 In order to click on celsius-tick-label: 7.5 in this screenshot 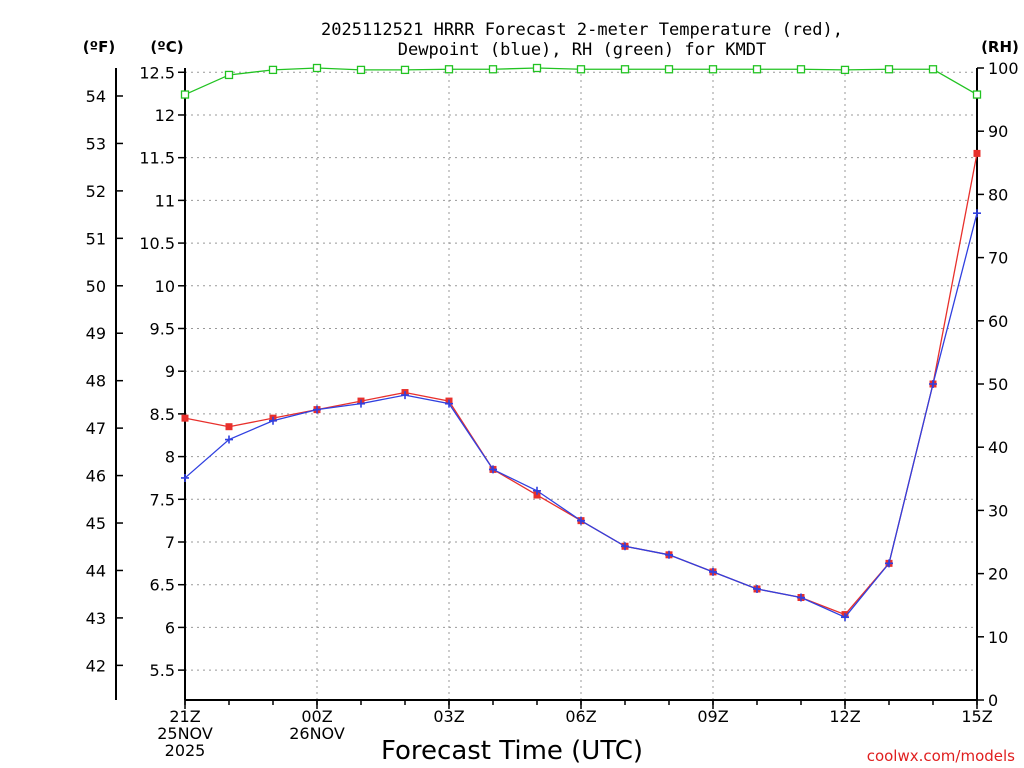, I will do `click(162, 499)`.